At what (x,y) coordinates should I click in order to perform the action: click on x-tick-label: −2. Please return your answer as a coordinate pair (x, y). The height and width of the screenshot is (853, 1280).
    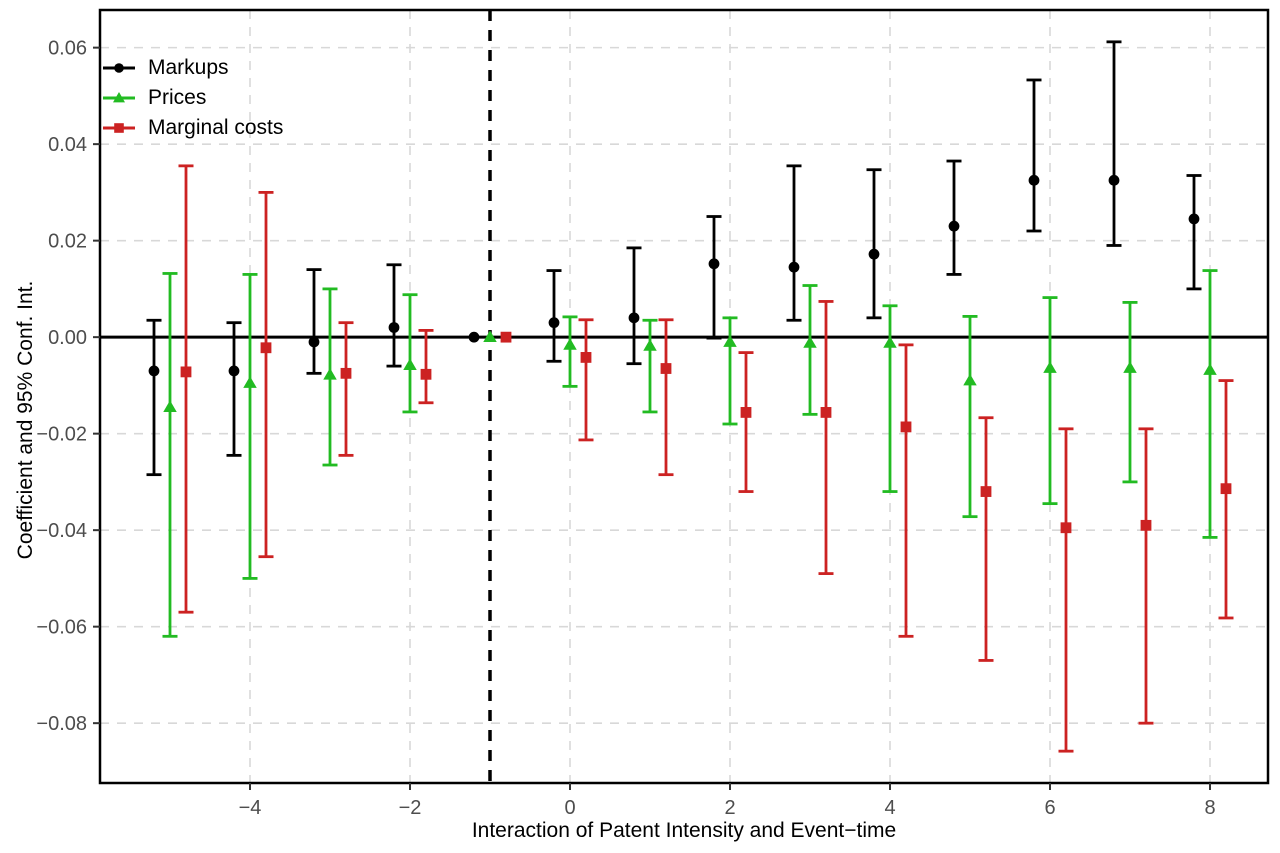
    Looking at the image, I should click on (410, 808).